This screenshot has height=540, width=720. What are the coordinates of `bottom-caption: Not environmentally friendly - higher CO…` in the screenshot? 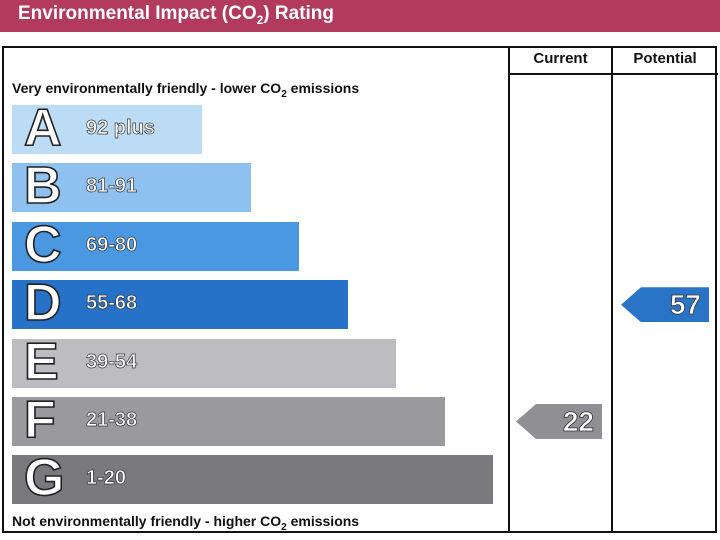 It's located at (186, 523).